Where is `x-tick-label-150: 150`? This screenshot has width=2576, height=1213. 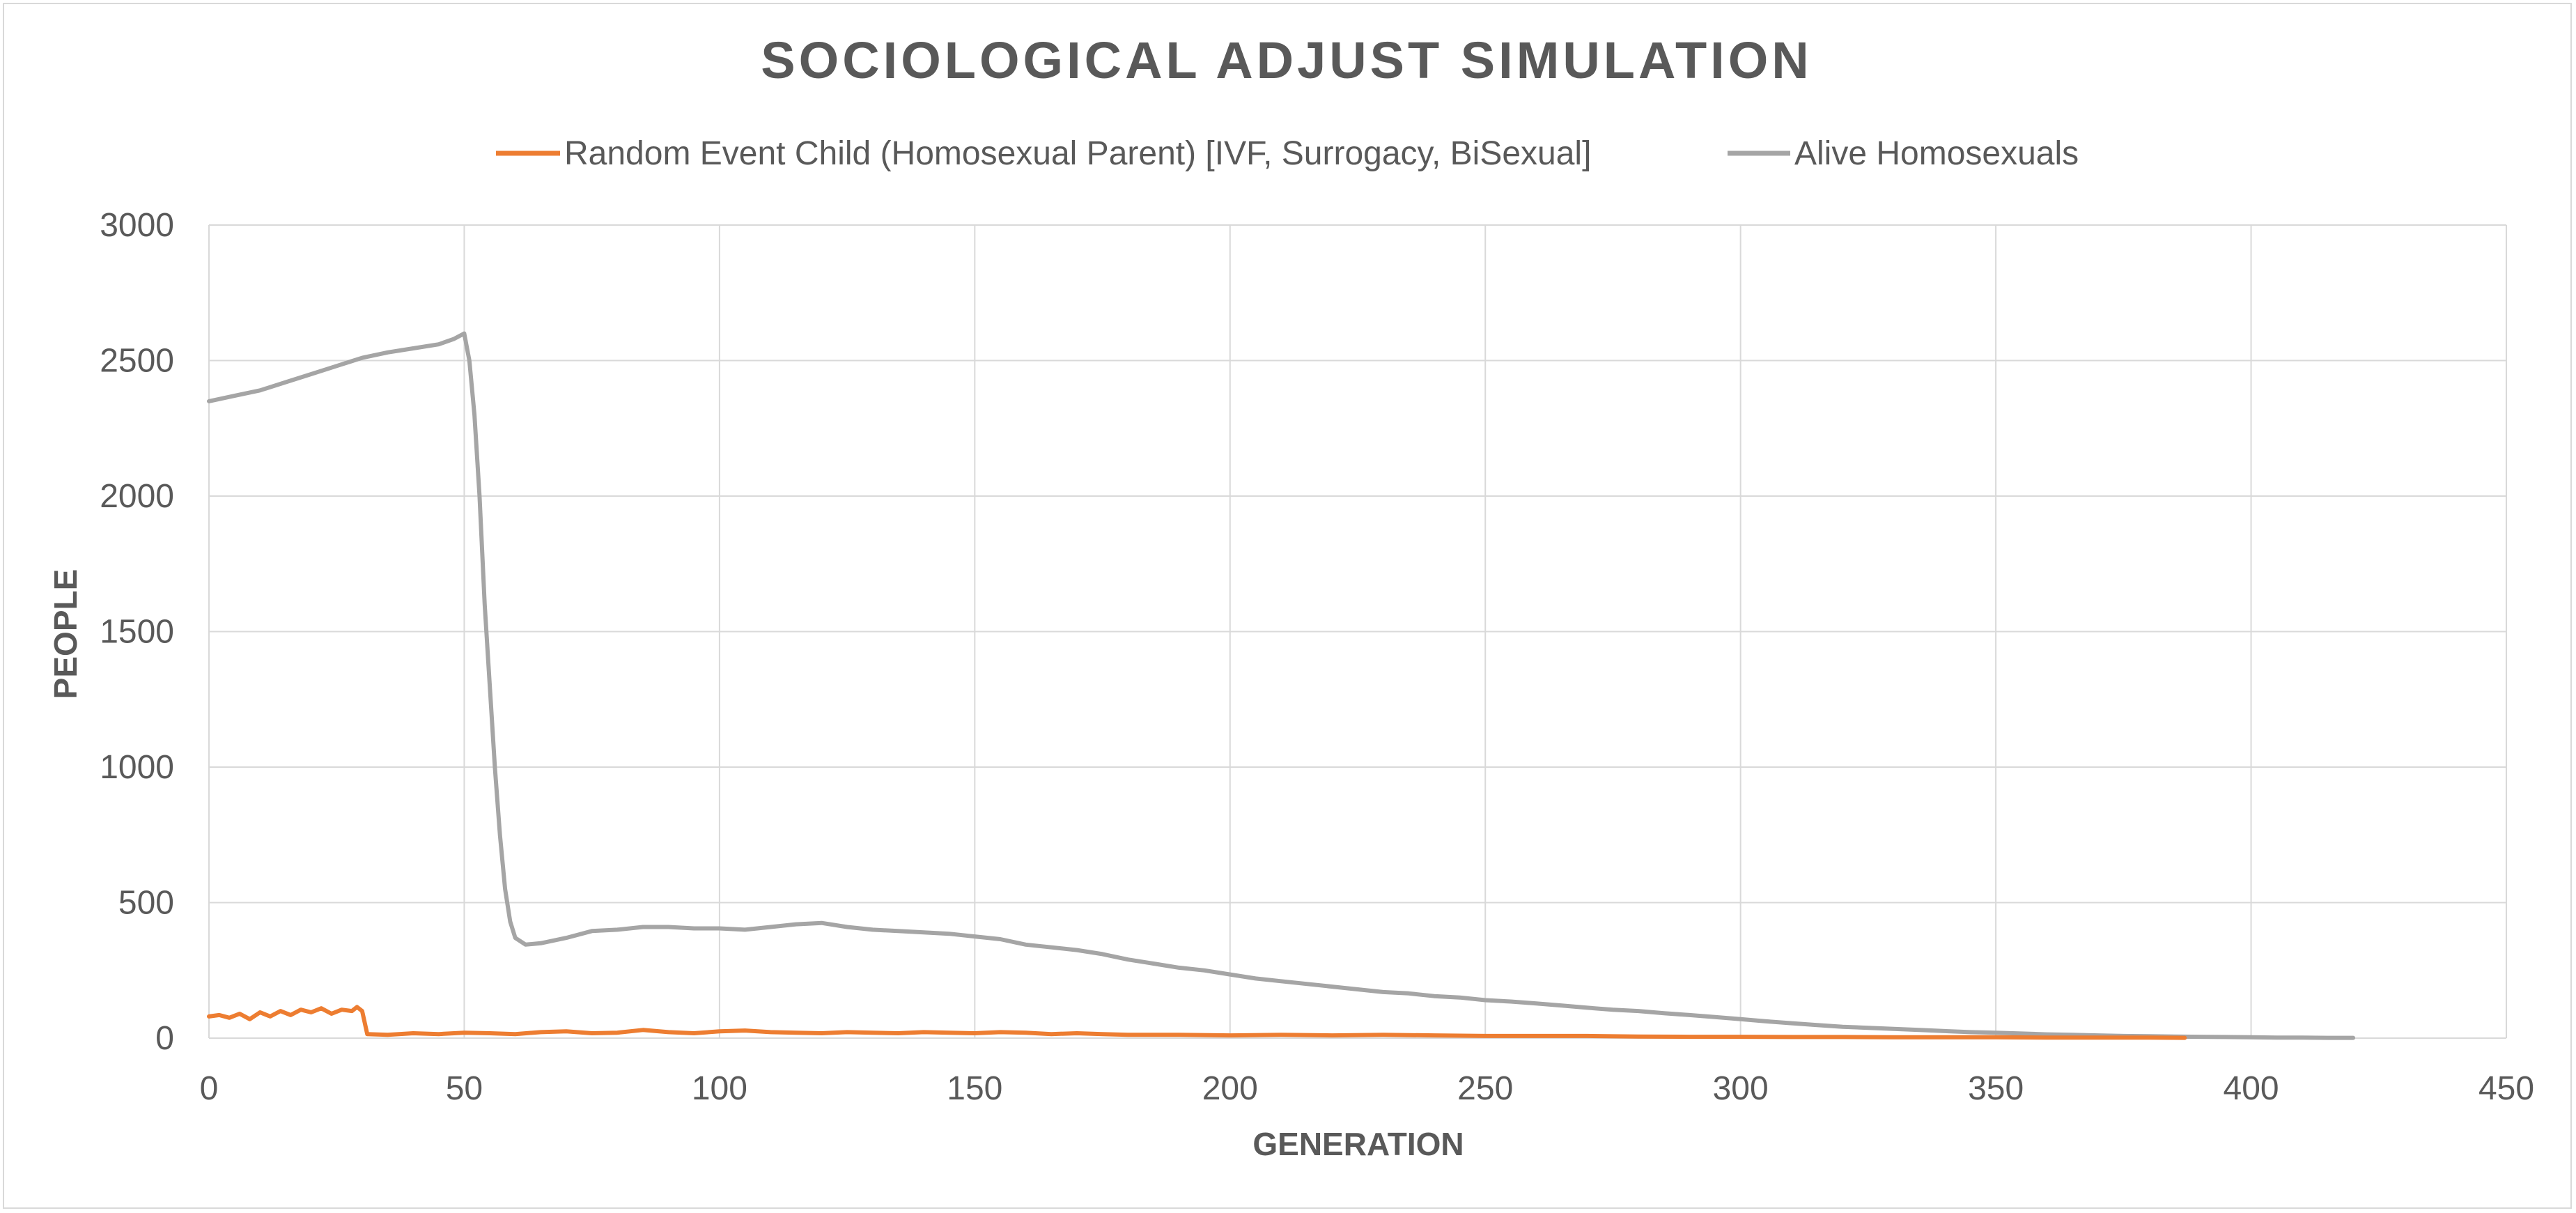 x-tick-label-150: 150 is located at coordinates (974, 1088).